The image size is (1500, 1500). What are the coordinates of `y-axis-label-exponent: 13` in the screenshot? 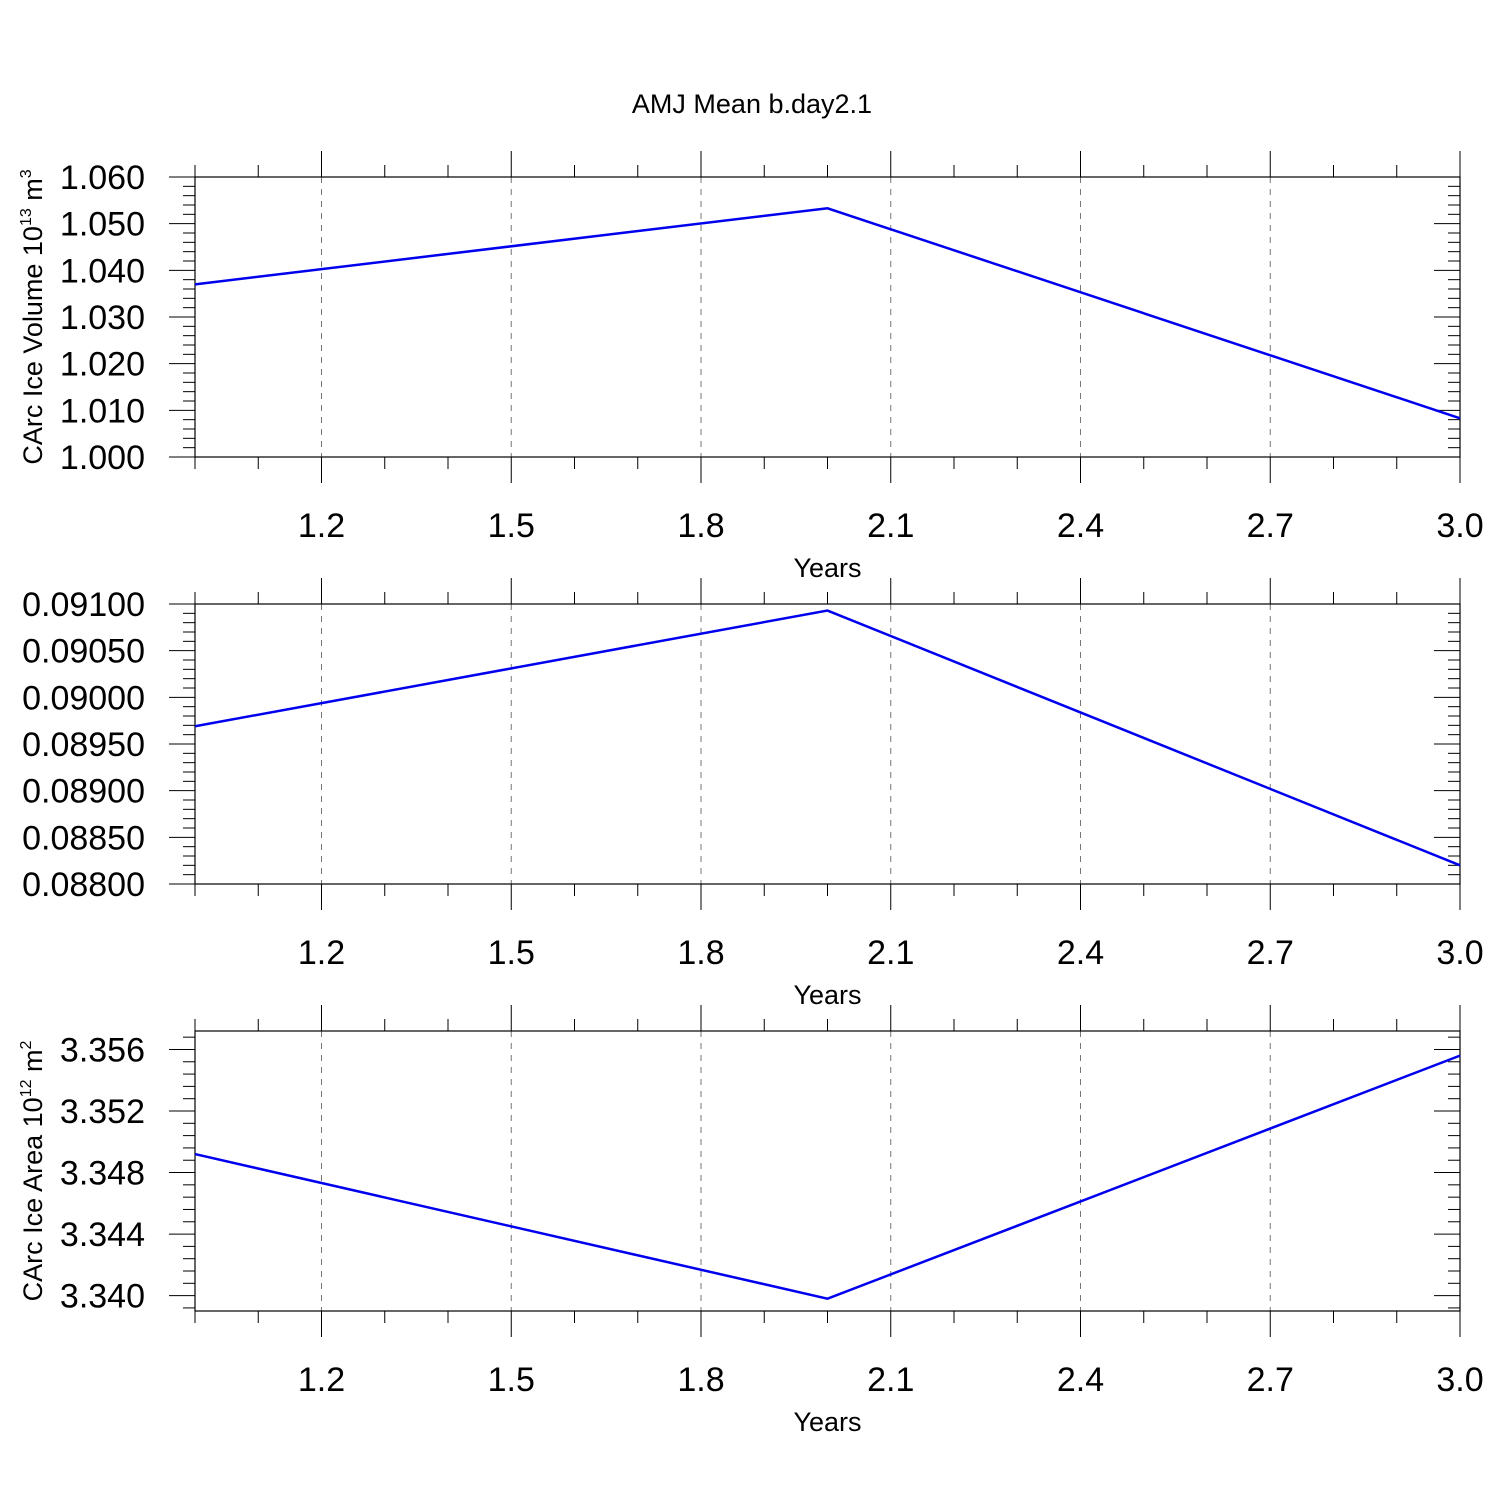 It's located at (26, 217).